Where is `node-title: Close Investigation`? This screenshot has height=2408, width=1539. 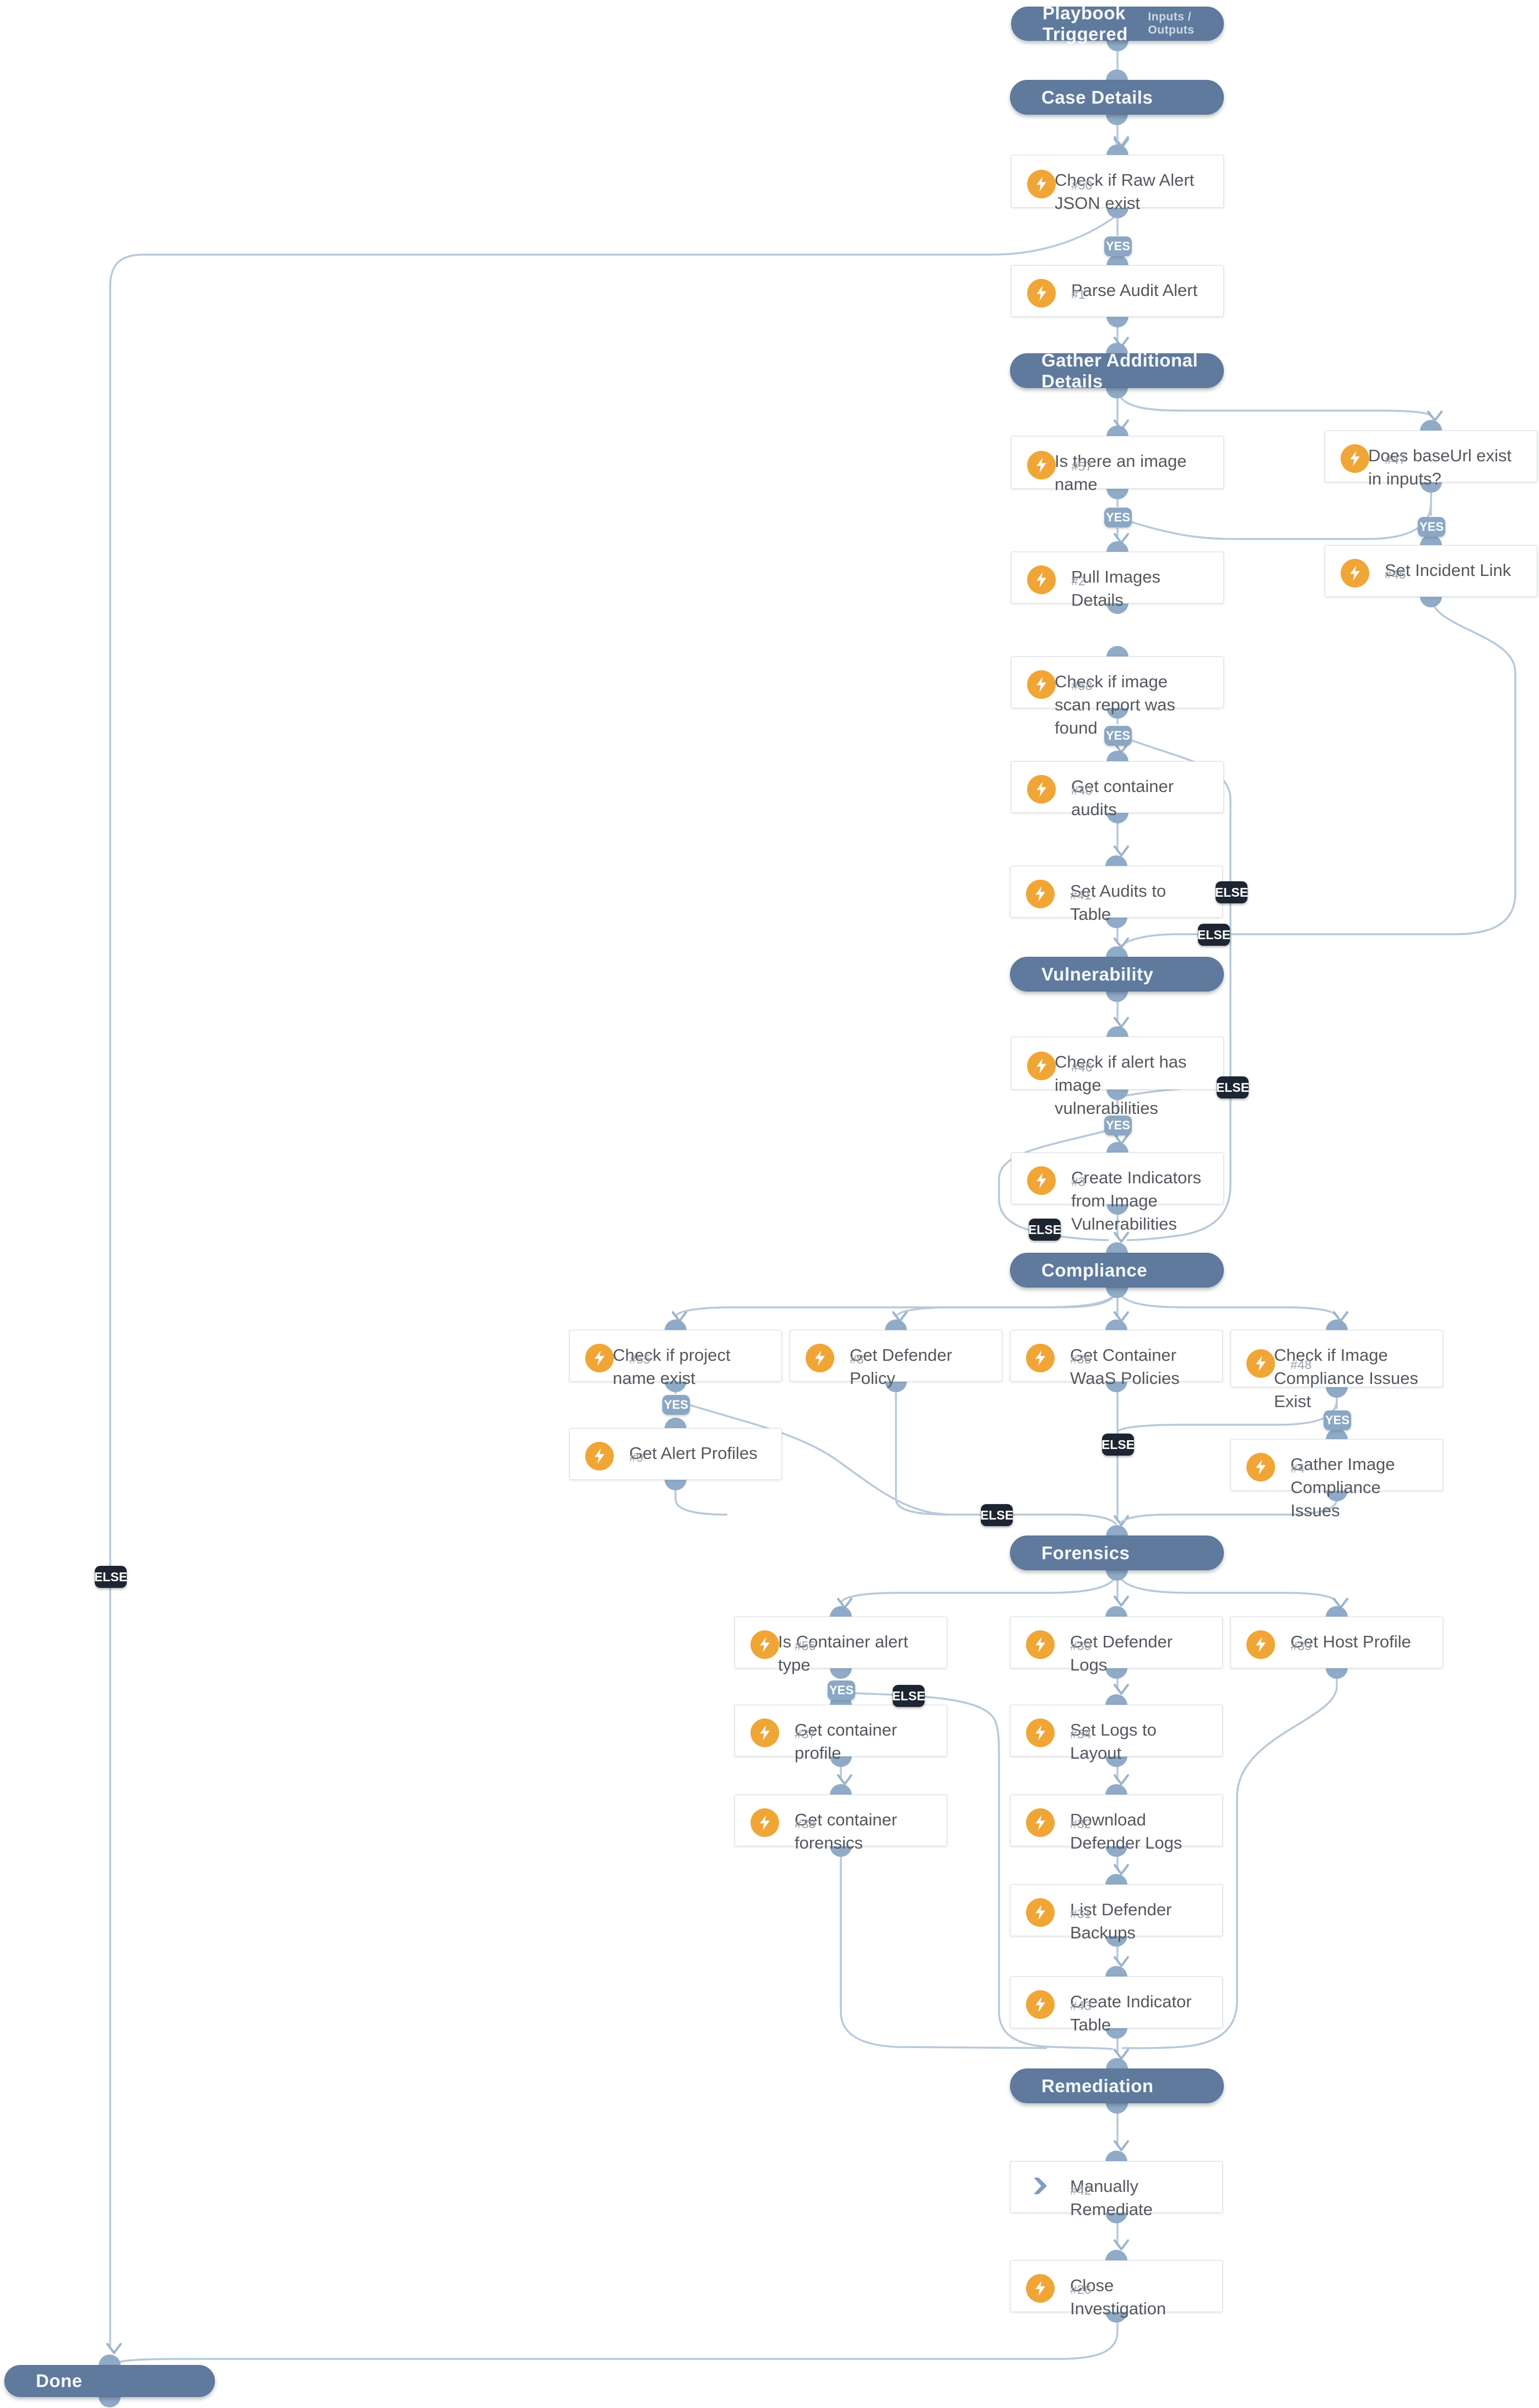
node-title: Close Investigation is located at coordinates (1118, 2297).